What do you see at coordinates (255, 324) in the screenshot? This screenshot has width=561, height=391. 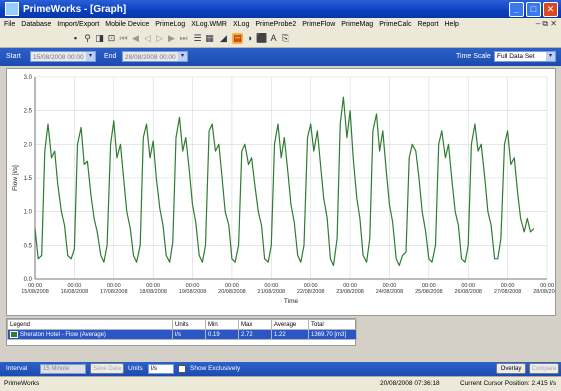 I see `col-max: Max` at bounding box center [255, 324].